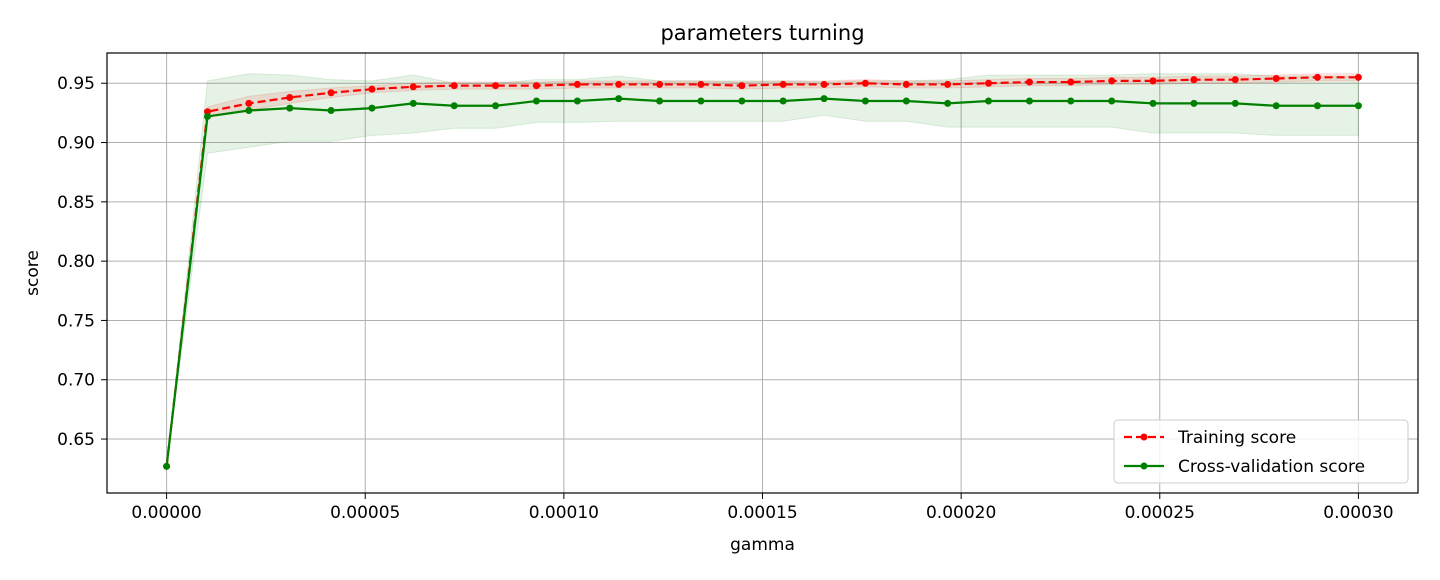  What do you see at coordinates (1358, 513) in the screenshot?
I see `x-tick-label: 0.00030` at bounding box center [1358, 513].